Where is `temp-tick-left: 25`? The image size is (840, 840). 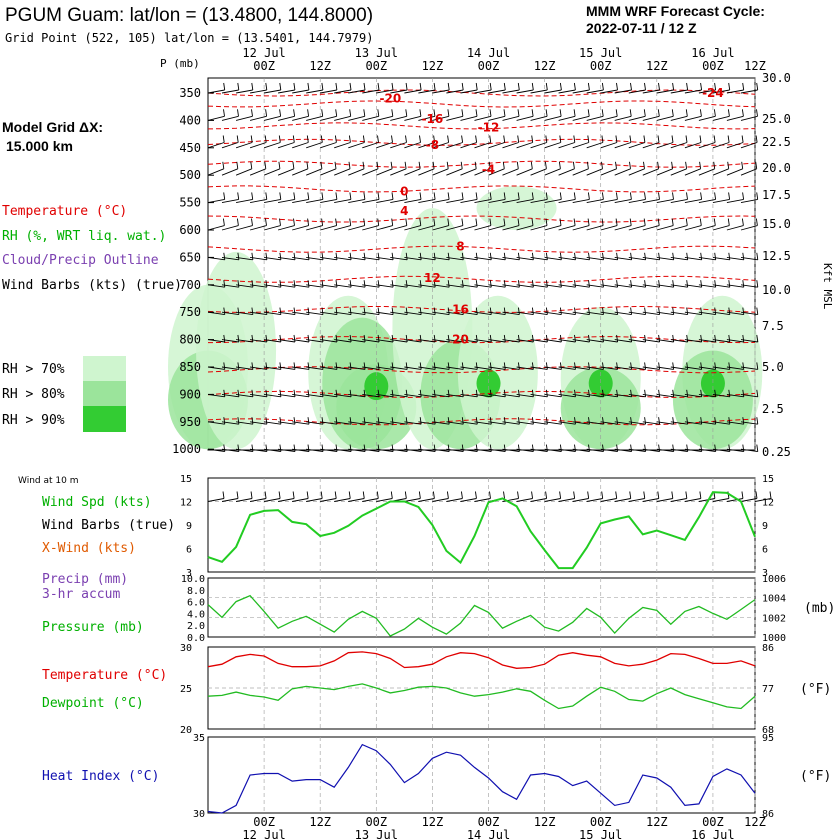
temp-tick-left: 25 is located at coordinates (186, 689).